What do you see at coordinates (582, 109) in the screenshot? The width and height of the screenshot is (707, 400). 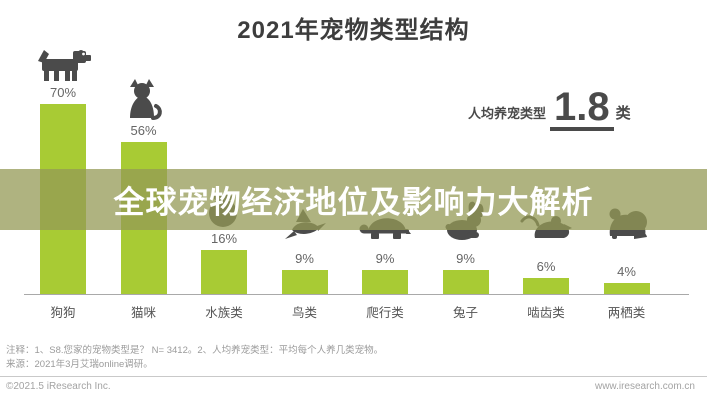 I see `stat-value: 1.8` at bounding box center [582, 109].